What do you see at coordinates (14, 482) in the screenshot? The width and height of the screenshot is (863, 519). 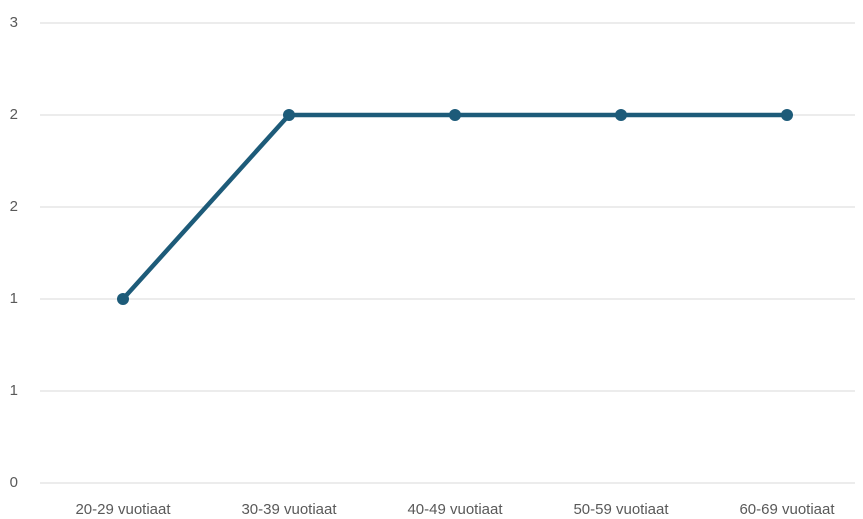 I see `y-tick-label: 0` at bounding box center [14, 482].